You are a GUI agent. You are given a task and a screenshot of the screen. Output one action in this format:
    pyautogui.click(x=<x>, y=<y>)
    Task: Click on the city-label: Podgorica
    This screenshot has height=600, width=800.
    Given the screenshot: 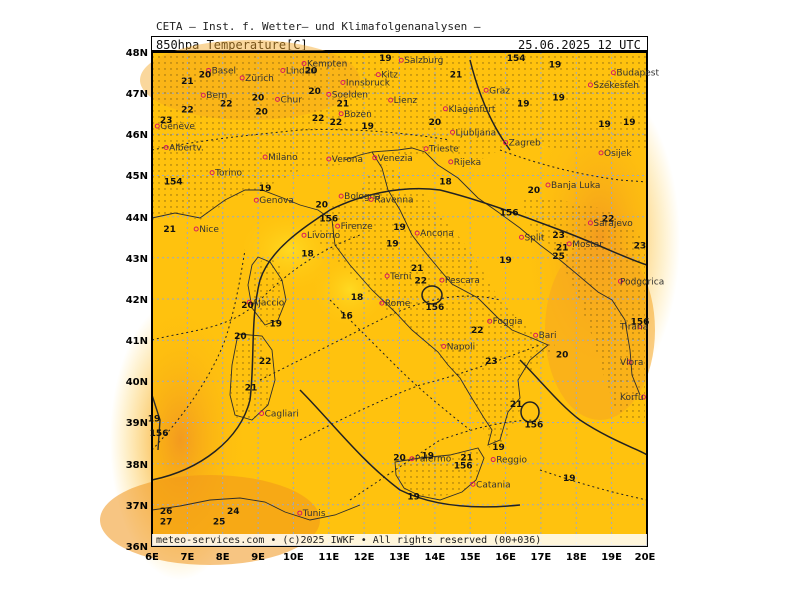 What is the action you would take?
    pyautogui.click(x=642, y=282)
    